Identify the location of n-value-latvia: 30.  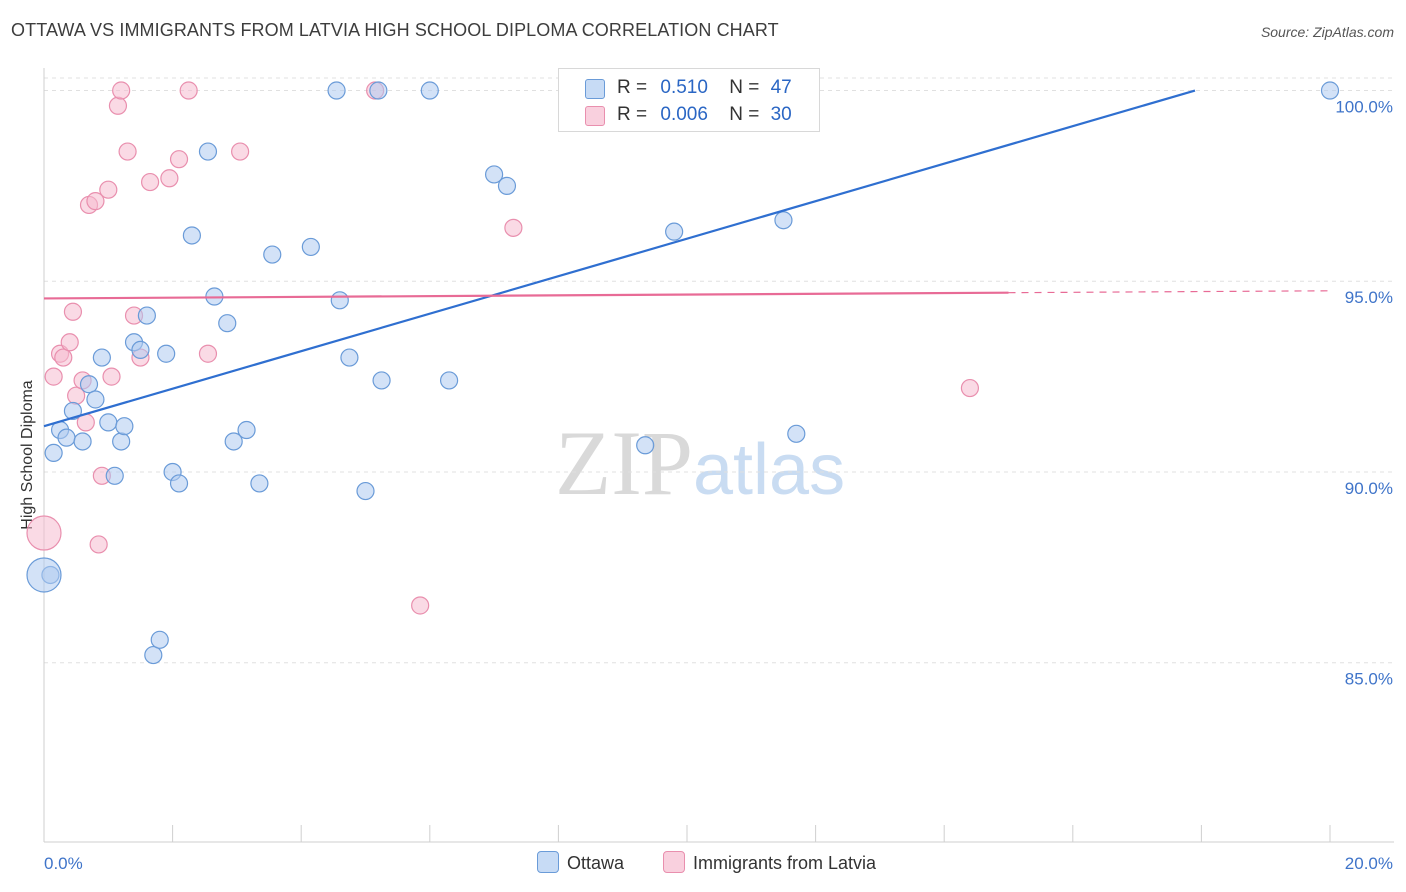
(781, 114).